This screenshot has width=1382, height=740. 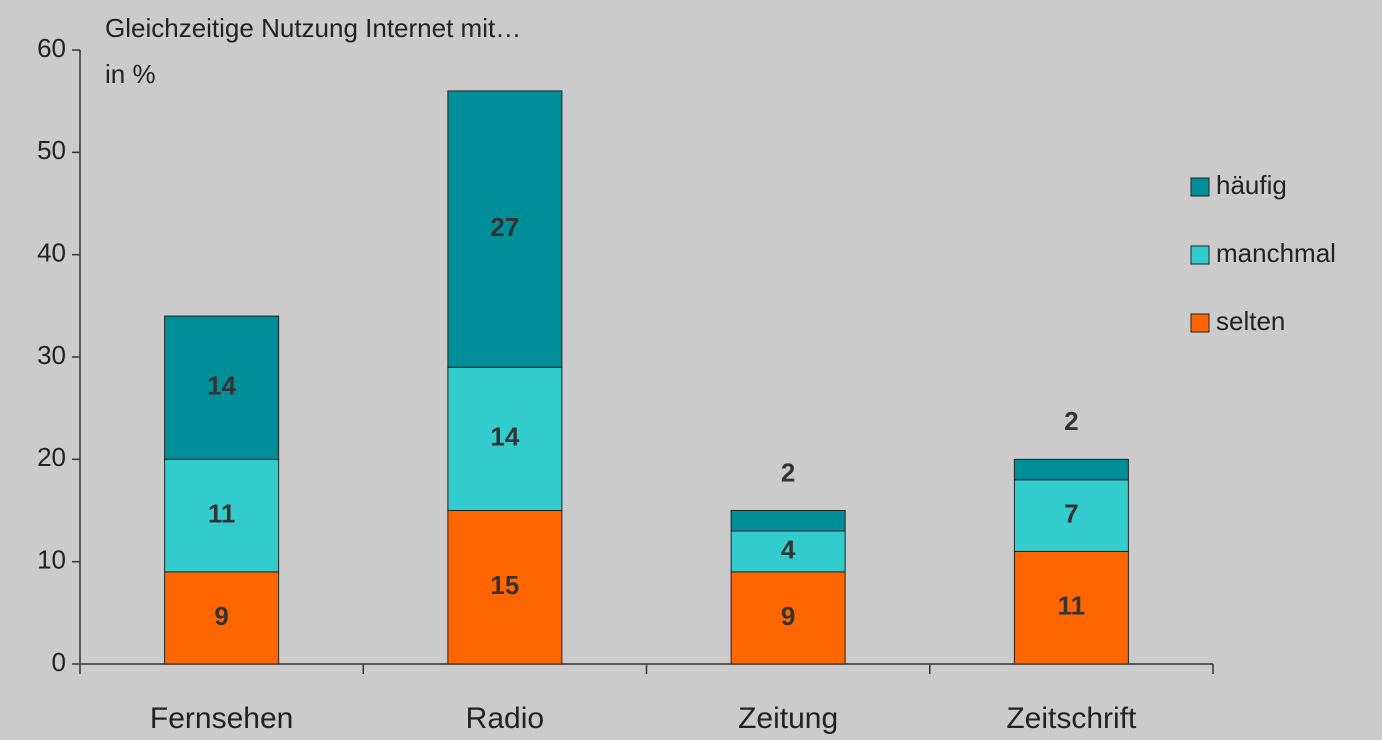 What do you see at coordinates (1071, 513) in the screenshot?
I see `data-label: 7` at bounding box center [1071, 513].